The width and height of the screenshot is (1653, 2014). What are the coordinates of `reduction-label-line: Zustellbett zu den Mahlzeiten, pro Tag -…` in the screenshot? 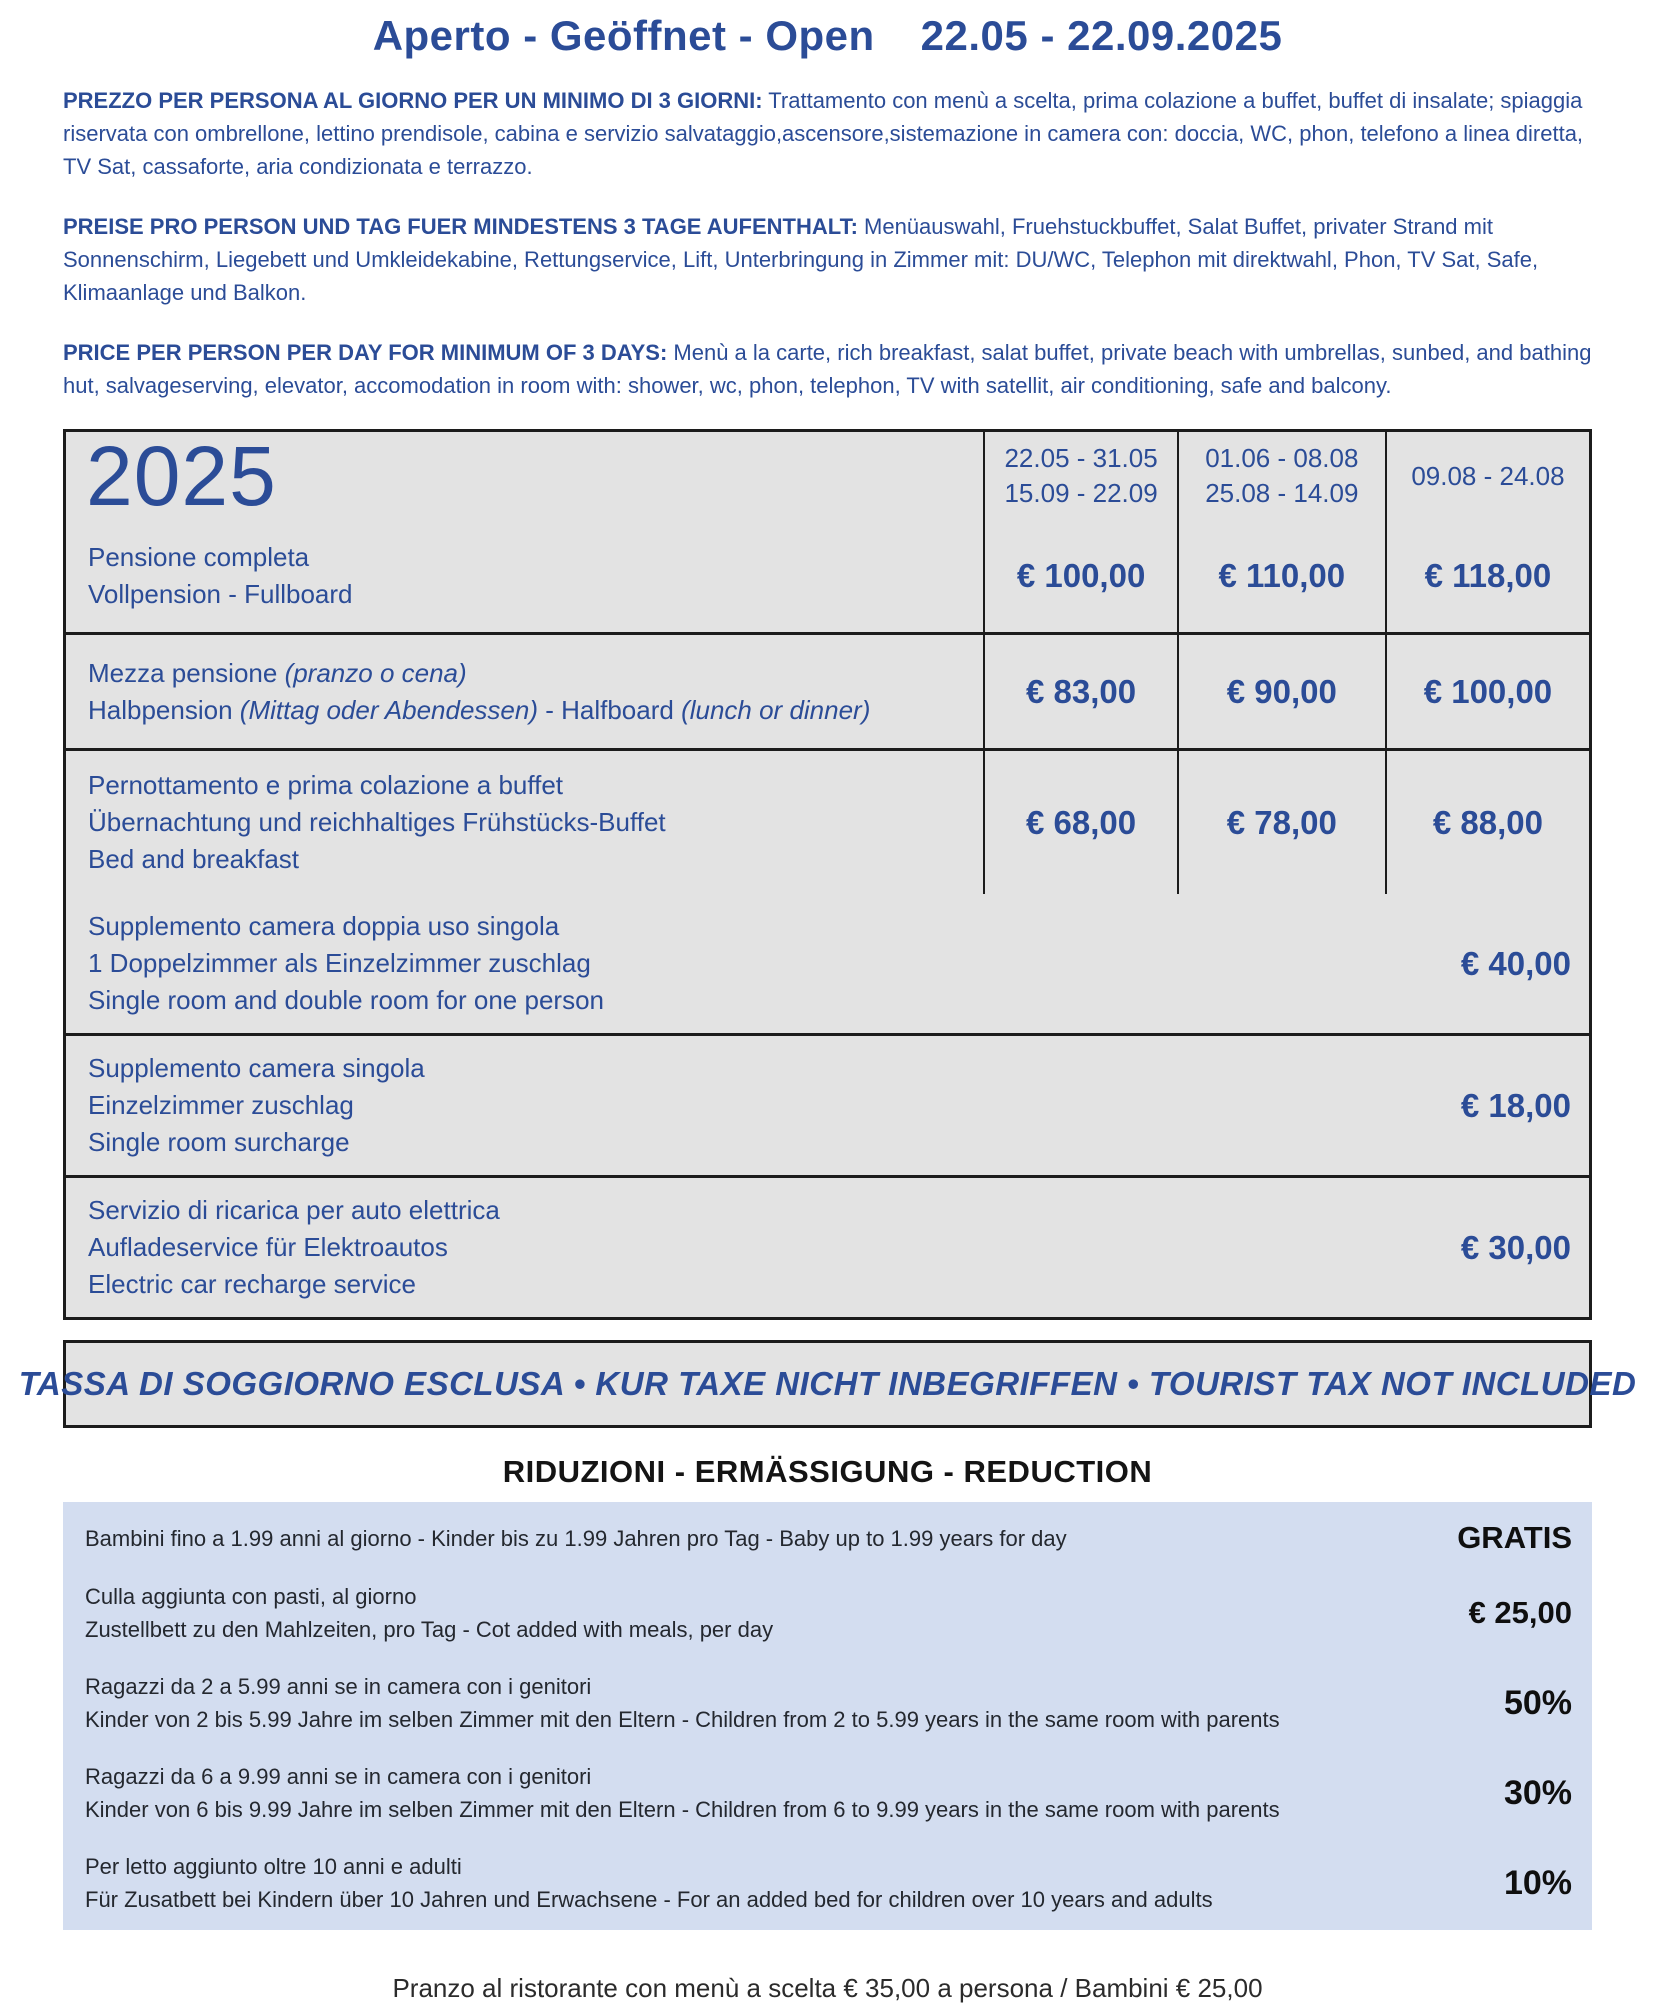 It's located at (429, 1629).